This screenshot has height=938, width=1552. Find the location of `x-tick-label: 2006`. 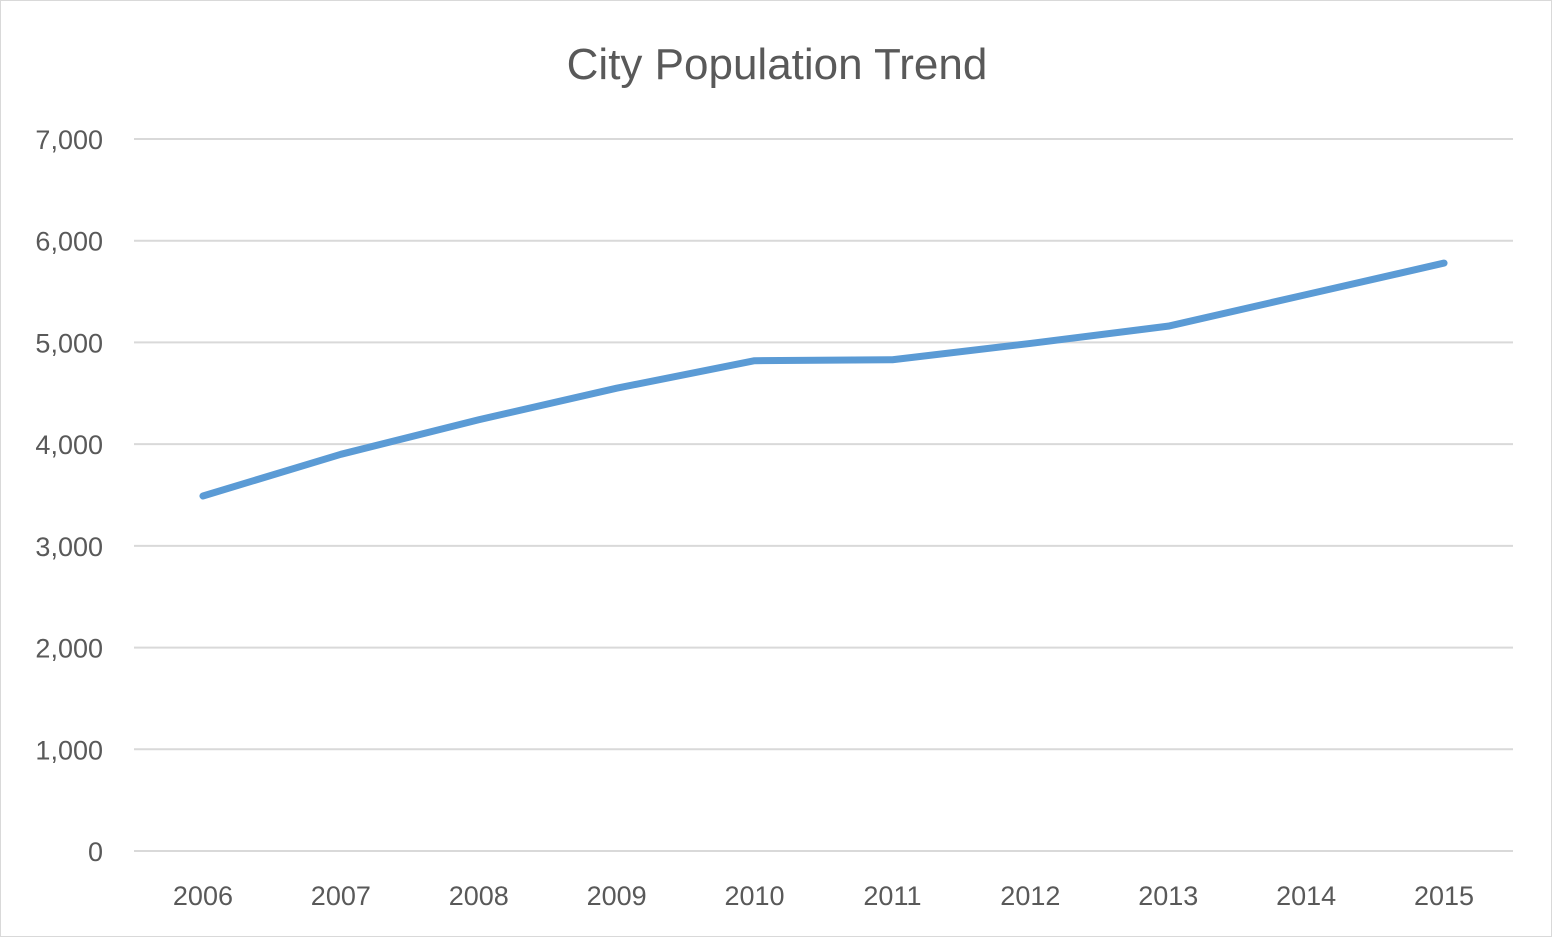

x-tick-label: 2006 is located at coordinates (203, 896).